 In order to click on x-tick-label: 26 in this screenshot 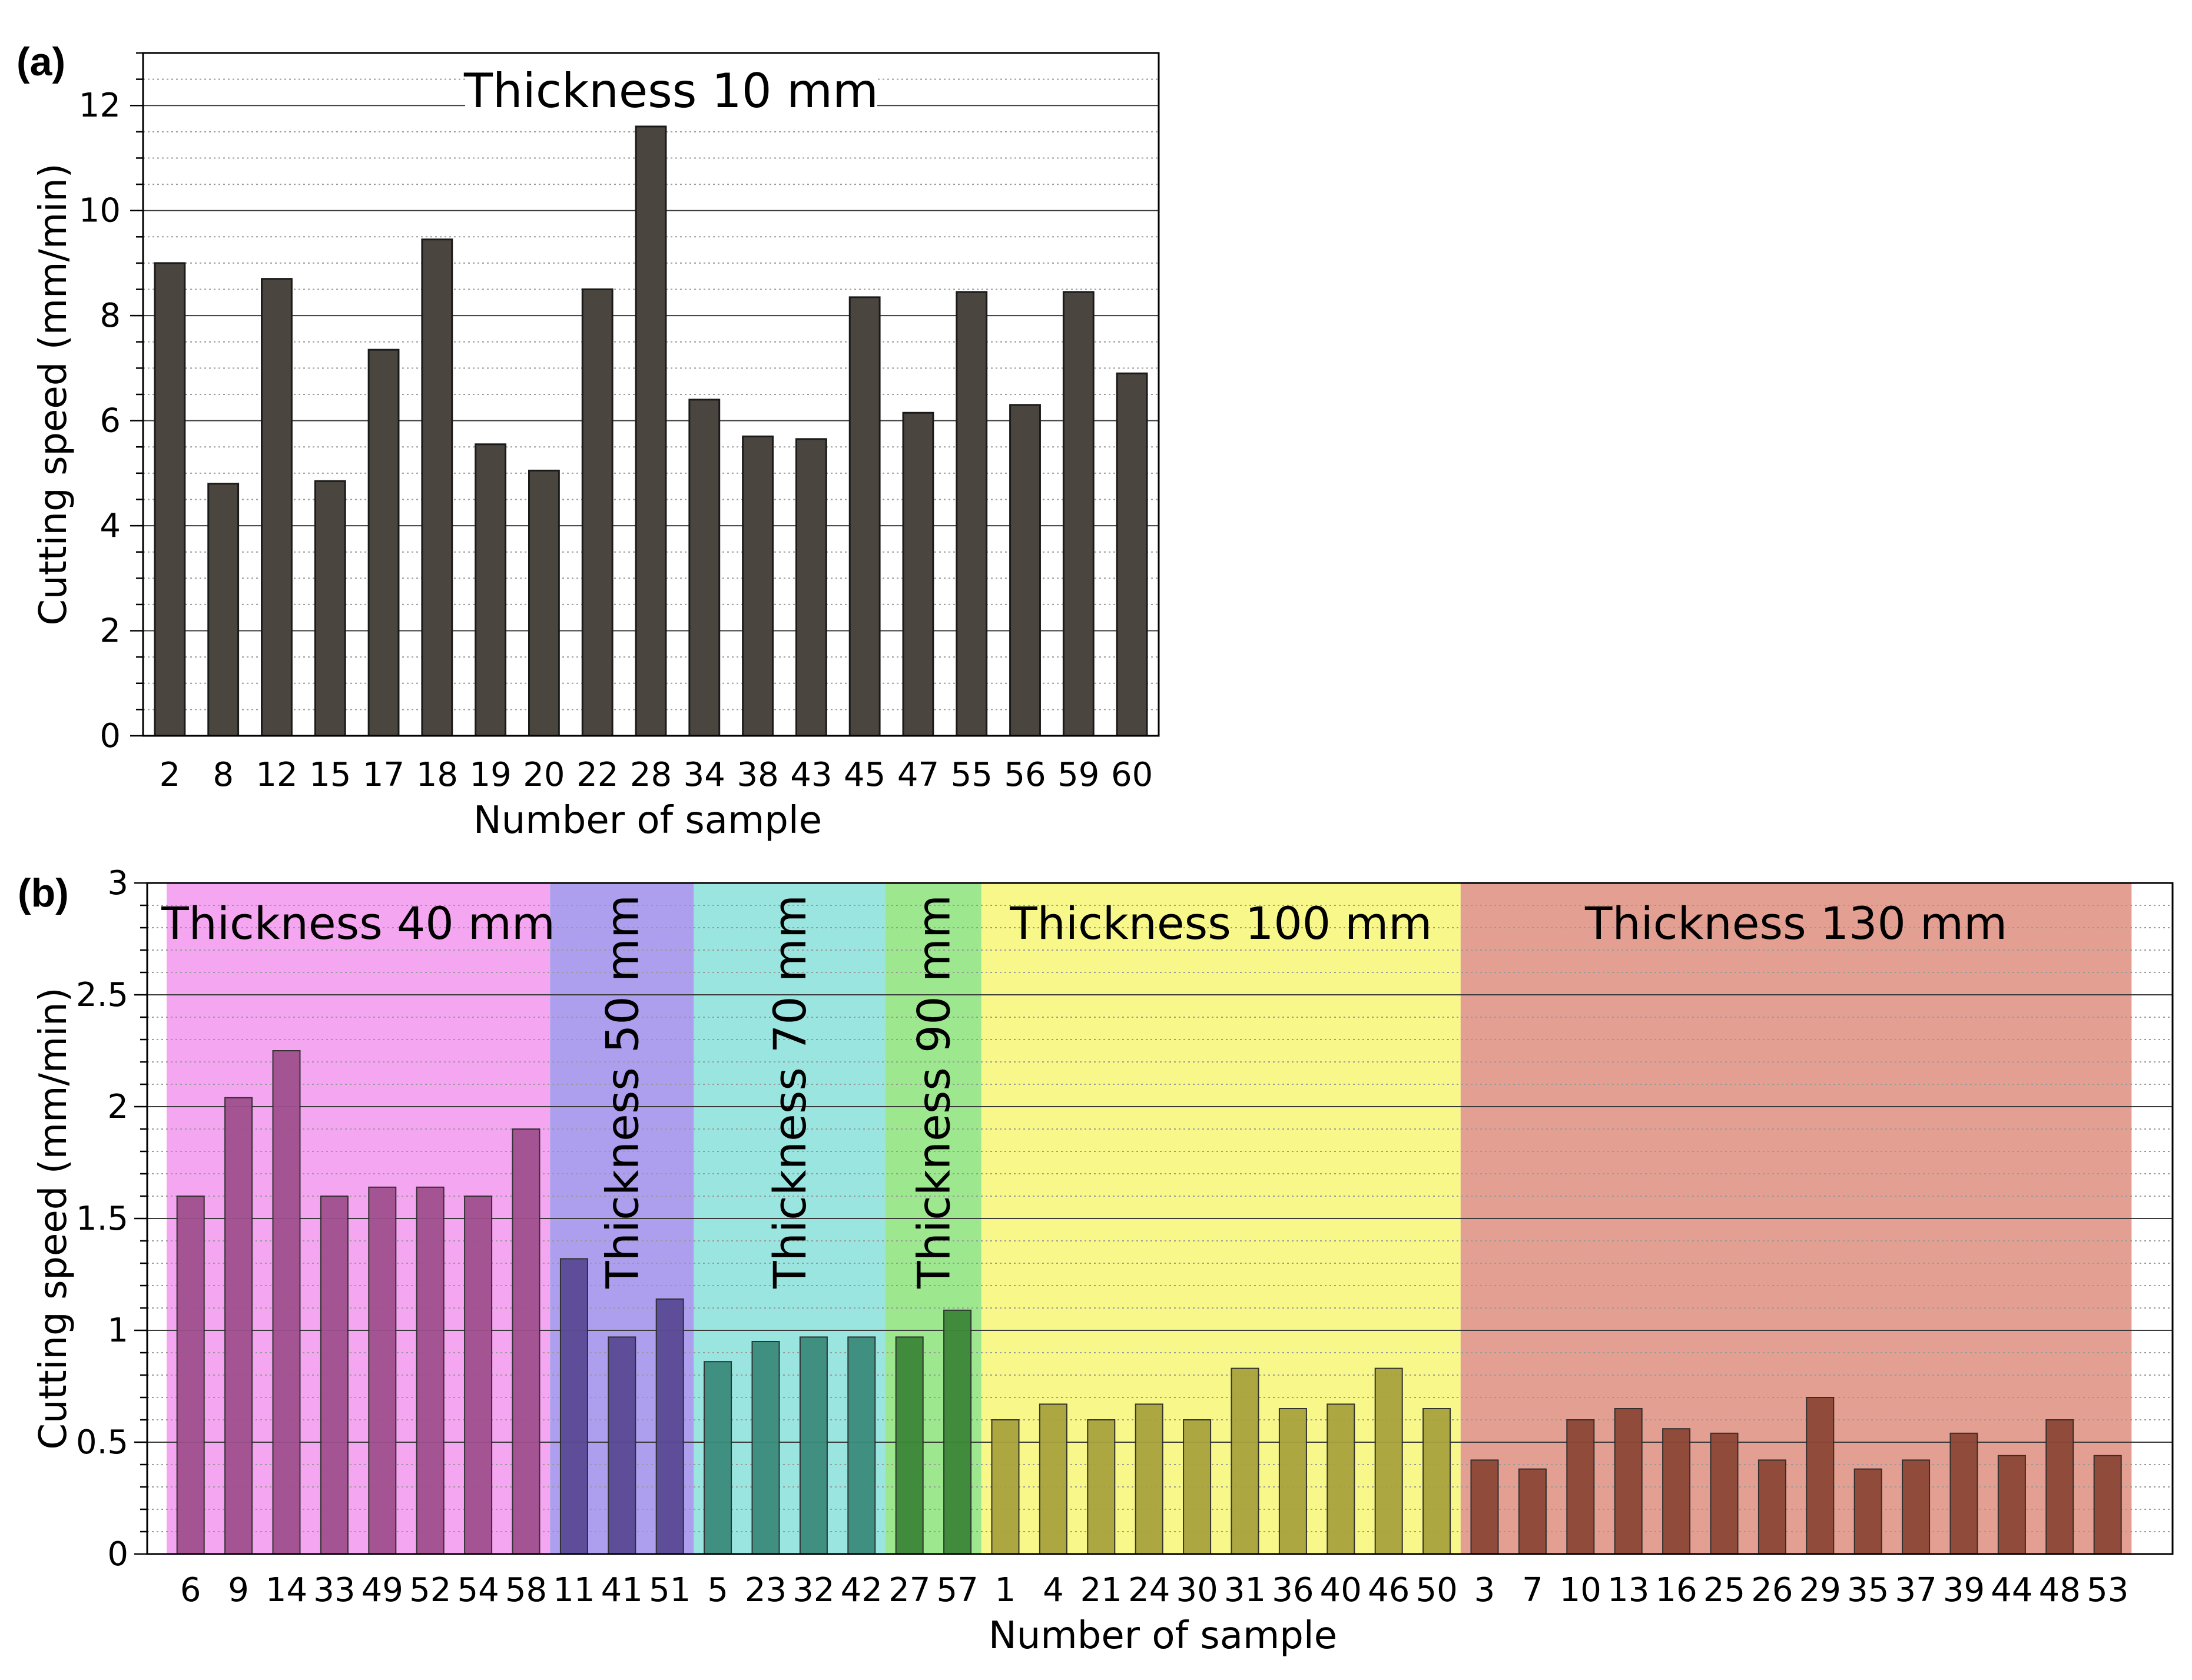, I will do `click(1772, 1590)`.